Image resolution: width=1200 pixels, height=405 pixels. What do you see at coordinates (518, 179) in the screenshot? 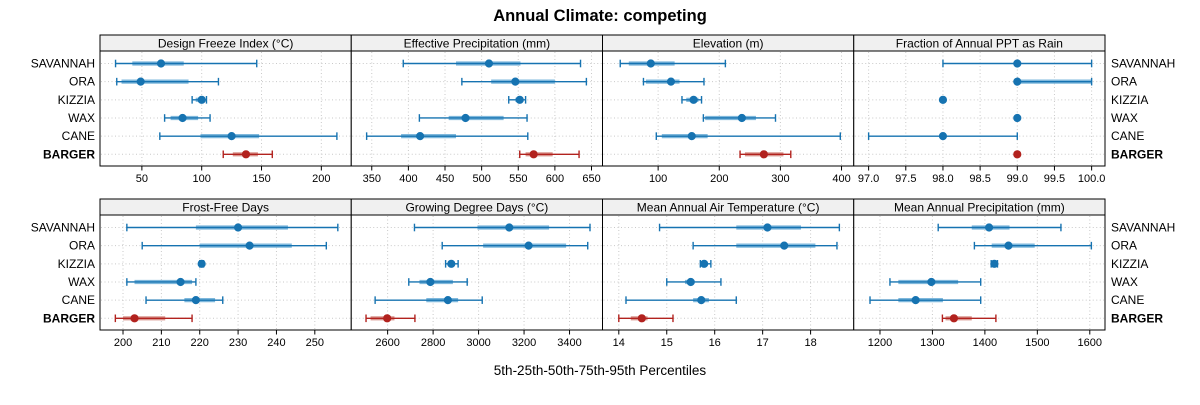
I see `axis-tick-label: 550` at bounding box center [518, 179].